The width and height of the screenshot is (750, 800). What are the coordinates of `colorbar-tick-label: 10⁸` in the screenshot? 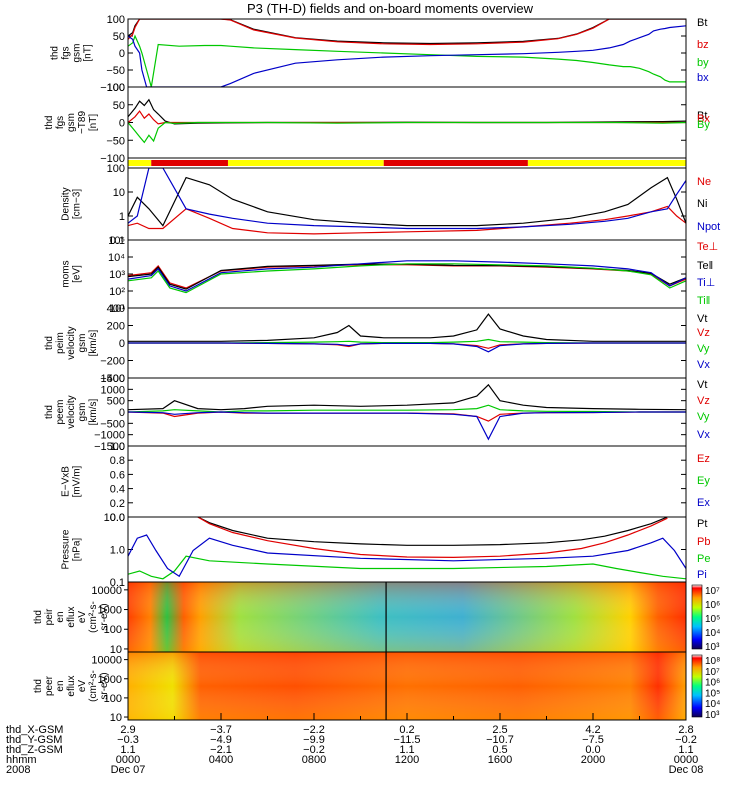 It's located at (712, 661).